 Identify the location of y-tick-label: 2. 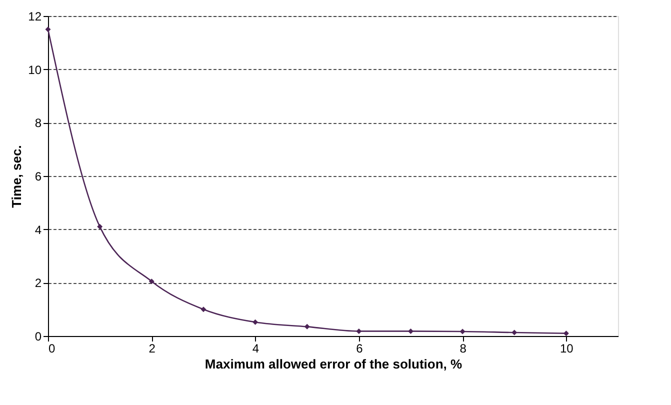
(38, 283).